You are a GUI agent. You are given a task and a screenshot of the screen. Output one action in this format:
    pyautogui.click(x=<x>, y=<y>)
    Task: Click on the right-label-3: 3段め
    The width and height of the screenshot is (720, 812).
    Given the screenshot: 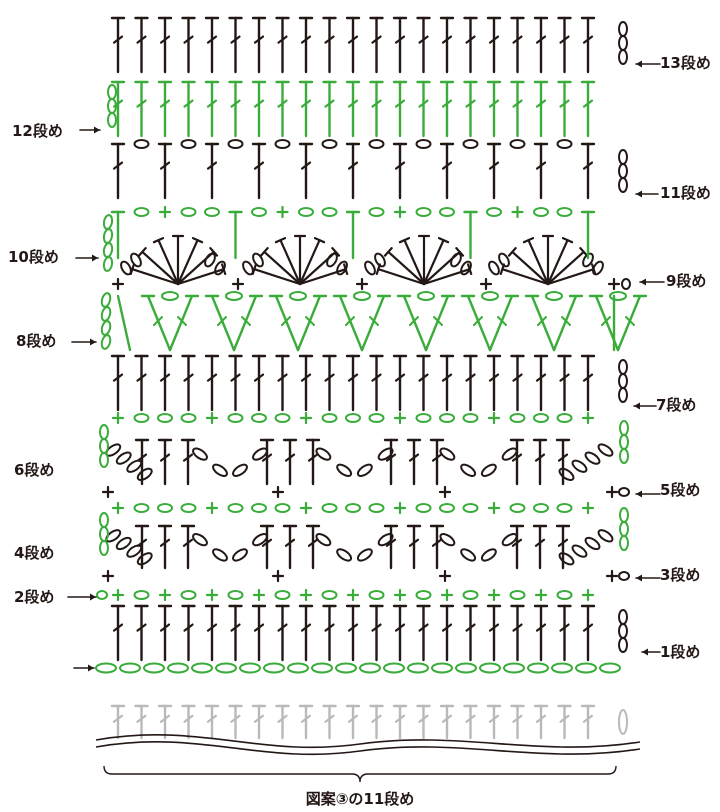 What is the action you would take?
    pyautogui.click(x=680, y=575)
    